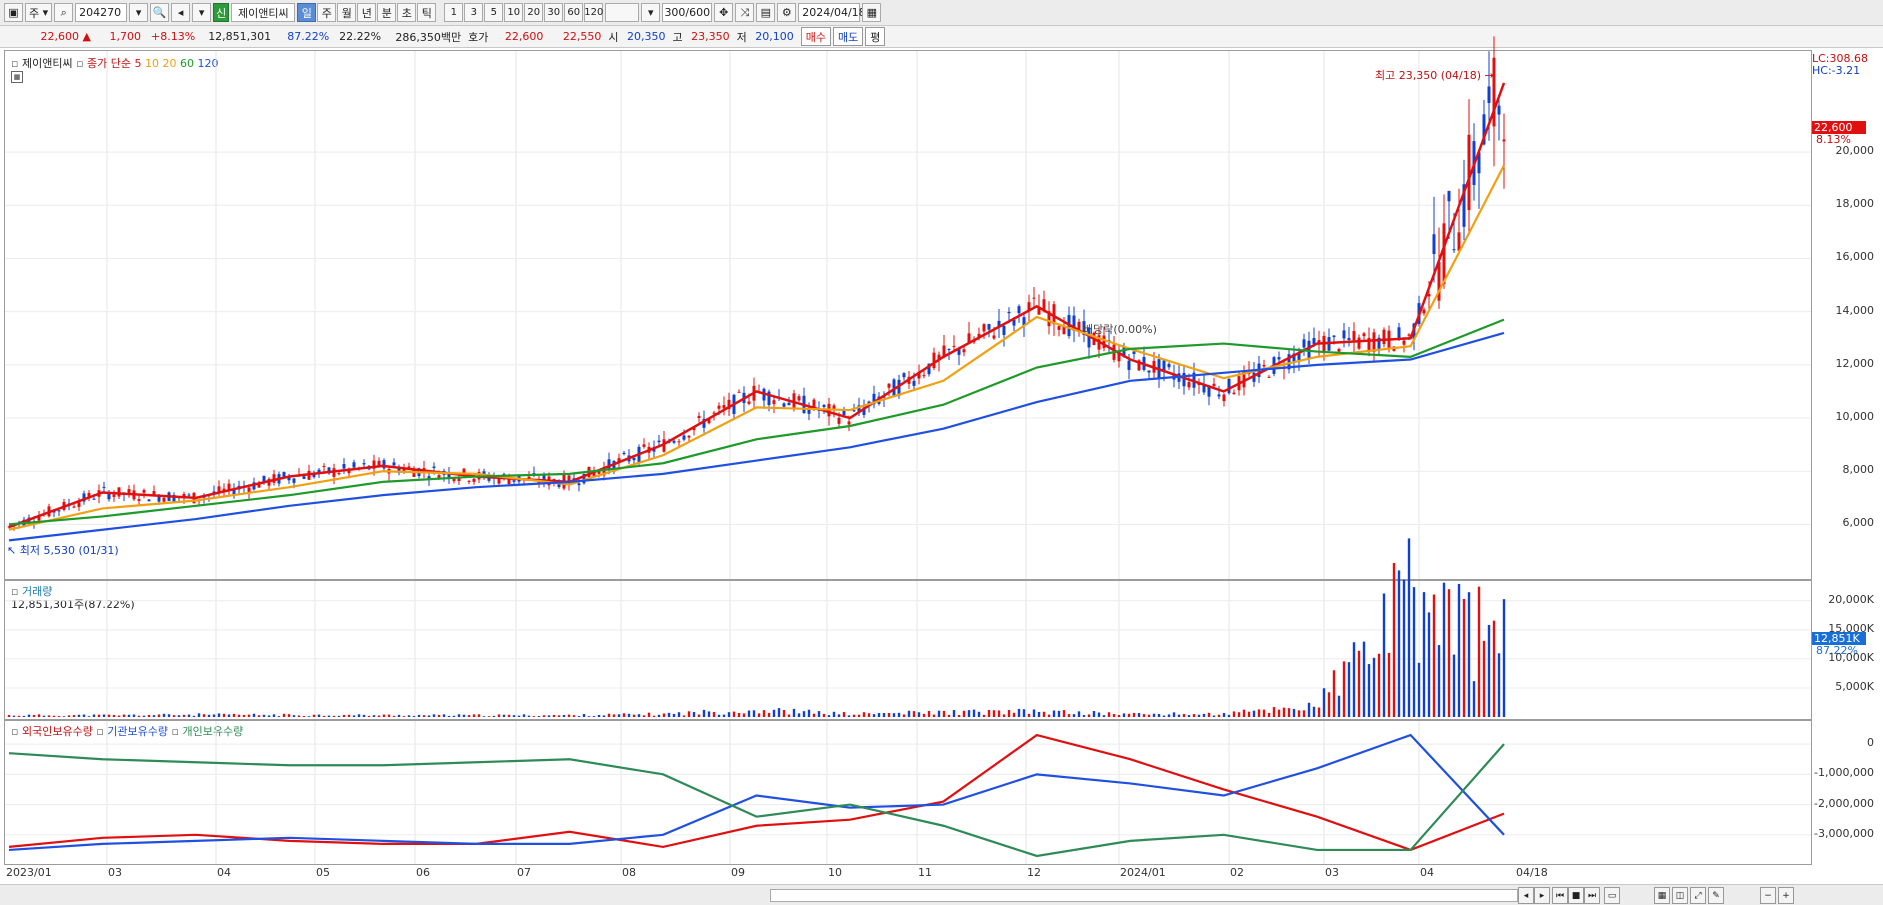 This screenshot has height=905, width=1883. I want to click on period-tab-분: 분, so click(387, 12).